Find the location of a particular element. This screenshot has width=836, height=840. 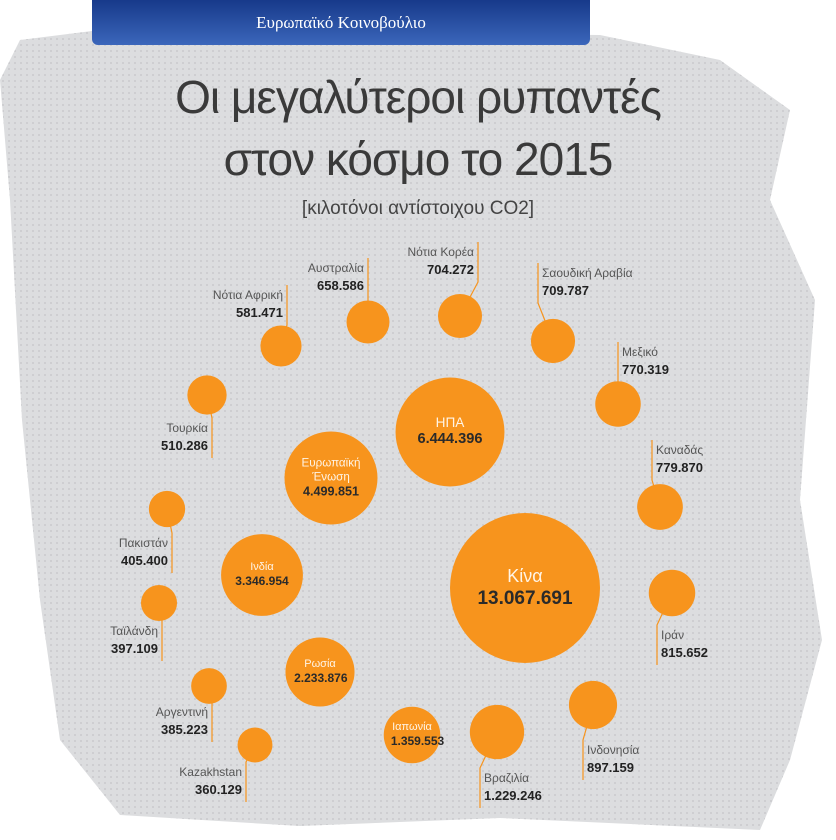

bubble-label: Ευρωπαϊκή Ένωση 4.499.851 is located at coordinates (331, 477).